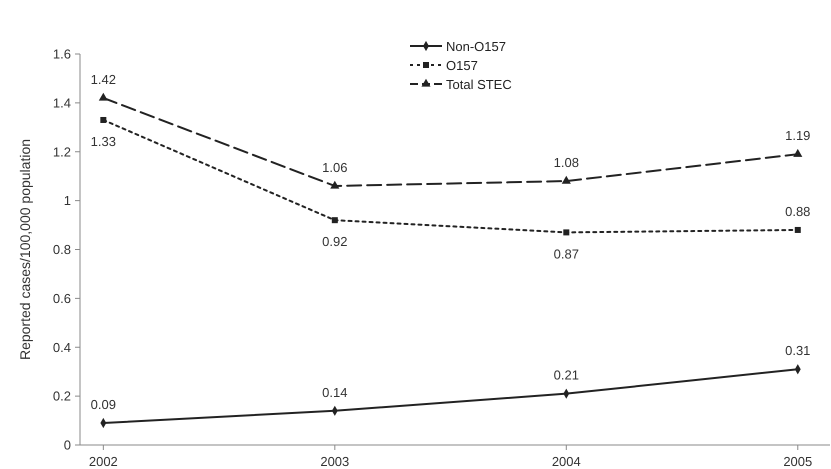 The image size is (831, 469). Describe the element at coordinates (61, 396) in the screenshot. I see `y-tick-label: 0.2` at that location.